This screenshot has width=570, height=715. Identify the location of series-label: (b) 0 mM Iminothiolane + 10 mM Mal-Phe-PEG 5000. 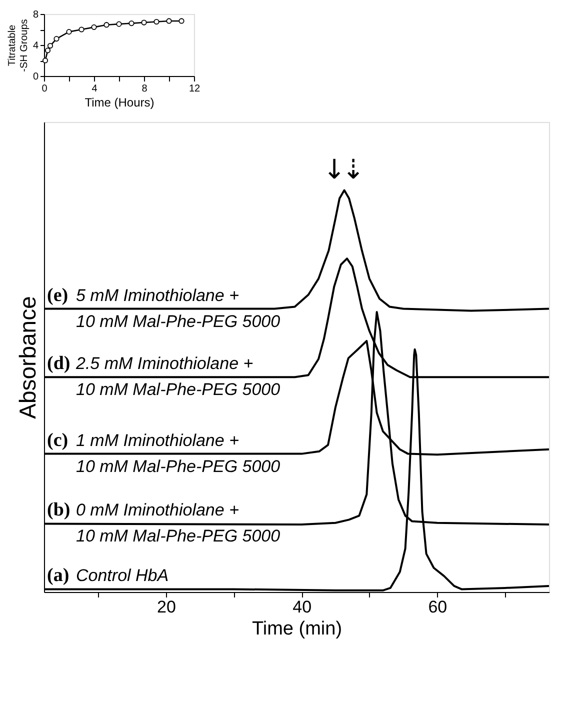
(164, 523).